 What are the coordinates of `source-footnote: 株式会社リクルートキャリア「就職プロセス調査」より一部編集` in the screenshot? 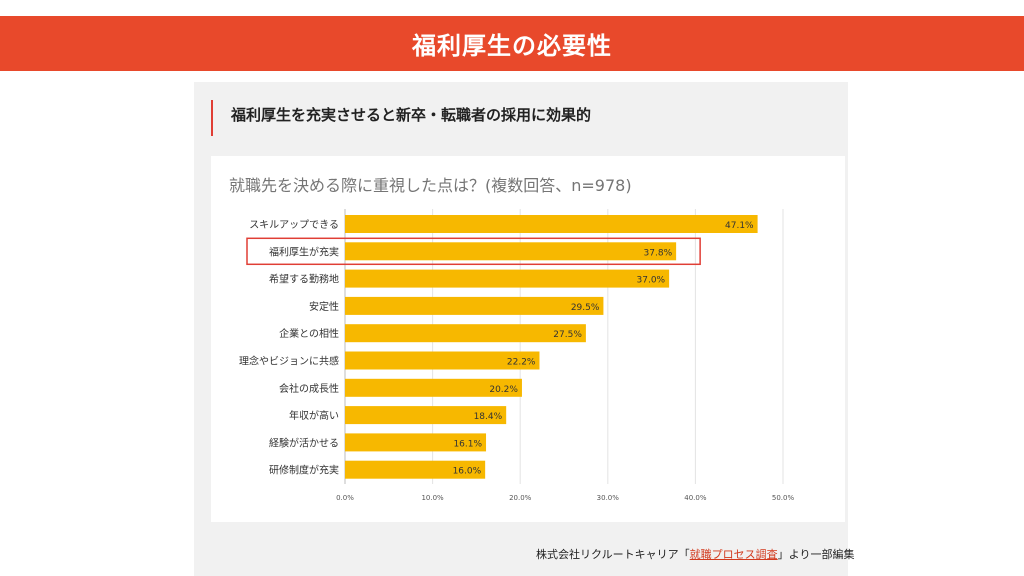 It's located at (695, 554).